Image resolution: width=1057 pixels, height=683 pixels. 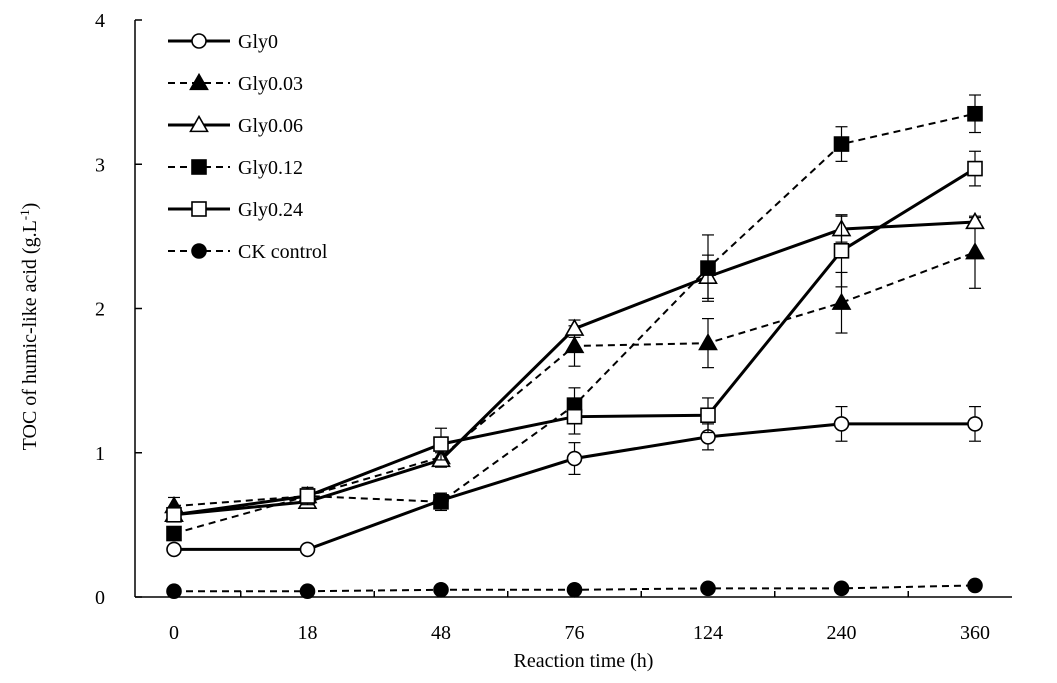 What do you see at coordinates (100, 454) in the screenshot?
I see `y-tick-label: 1` at bounding box center [100, 454].